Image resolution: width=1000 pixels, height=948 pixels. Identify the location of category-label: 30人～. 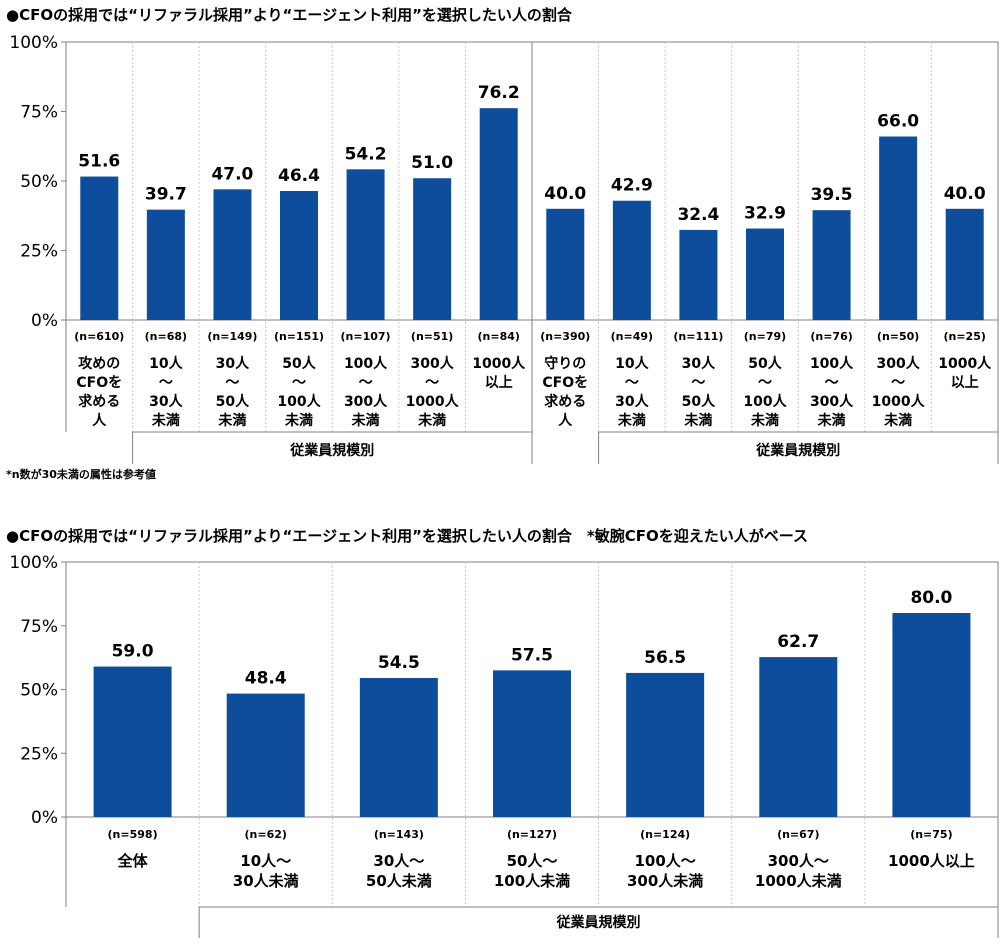
(398, 861).